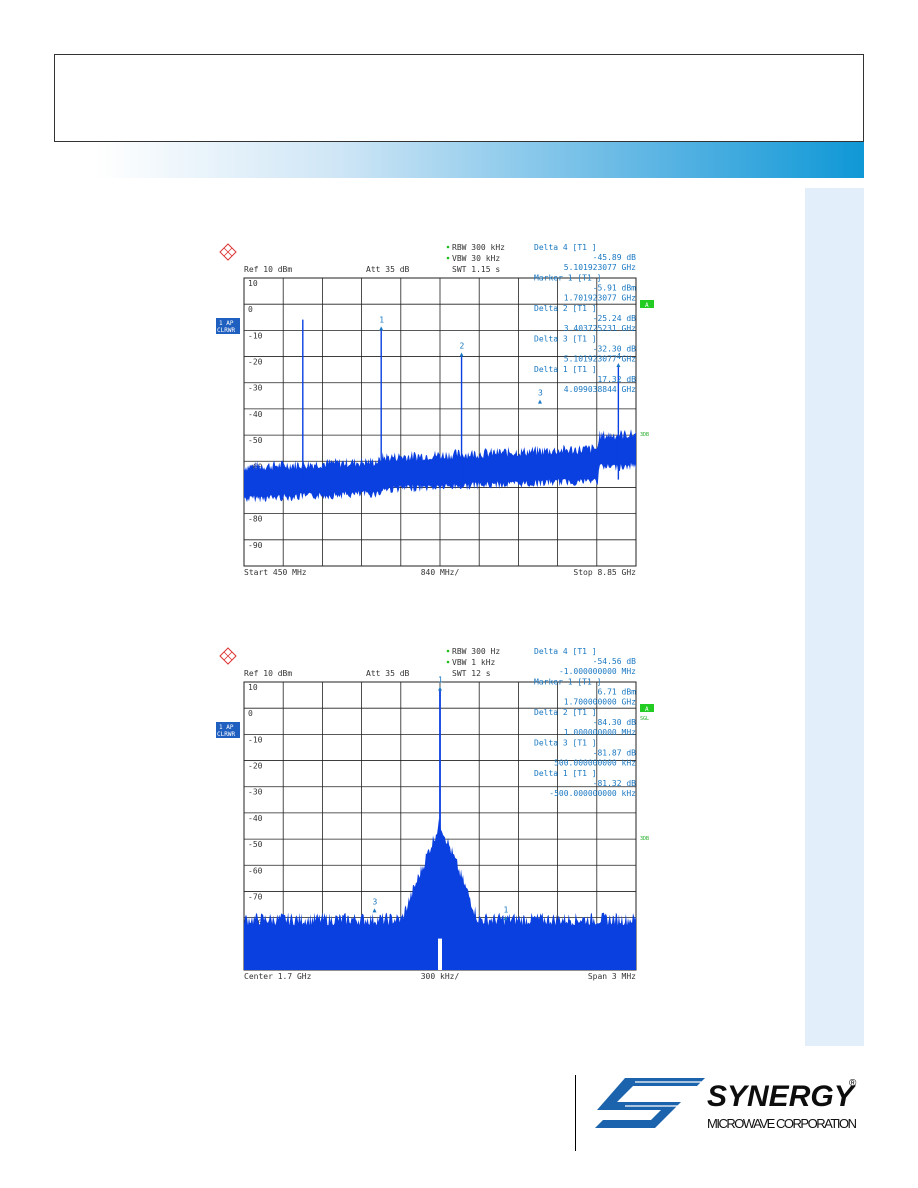  What do you see at coordinates (462, 346) in the screenshot?
I see `marker-number: 2` at bounding box center [462, 346].